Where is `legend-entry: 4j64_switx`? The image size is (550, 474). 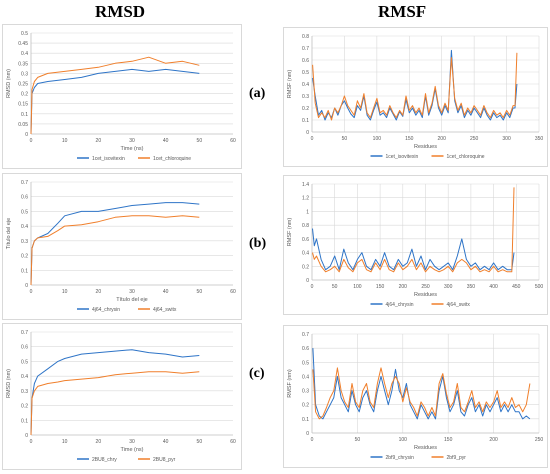 legend-entry: 4j64_switx is located at coordinates (165, 310).